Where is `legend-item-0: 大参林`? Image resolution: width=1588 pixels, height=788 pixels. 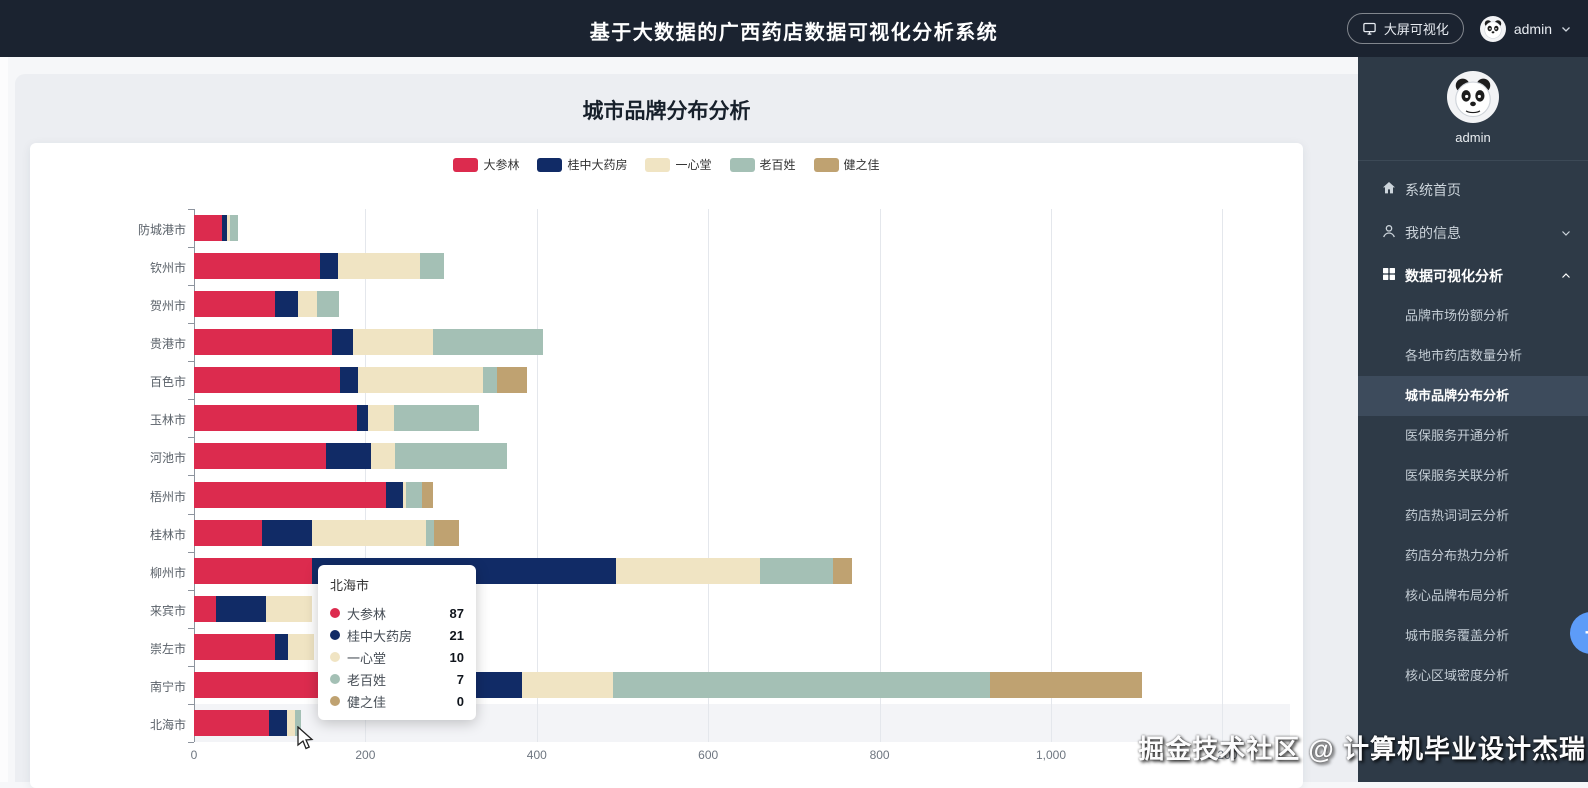 legend-item-0: 大参林 is located at coordinates (486, 164).